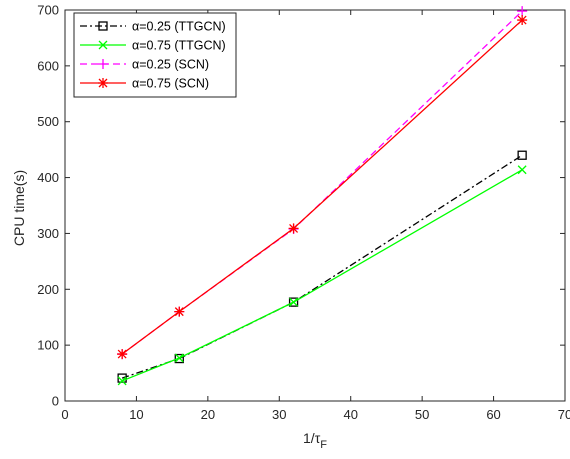 The width and height of the screenshot is (570, 459). What do you see at coordinates (48, 233) in the screenshot?
I see `y-tick-label: 300` at bounding box center [48, 233].